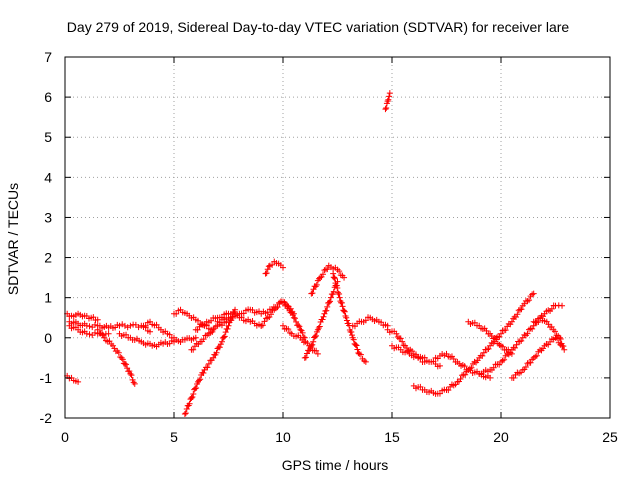  Describe the element at coordinates (48, 258) in the screenshot. I see `y-tick-label: 2` at that location.